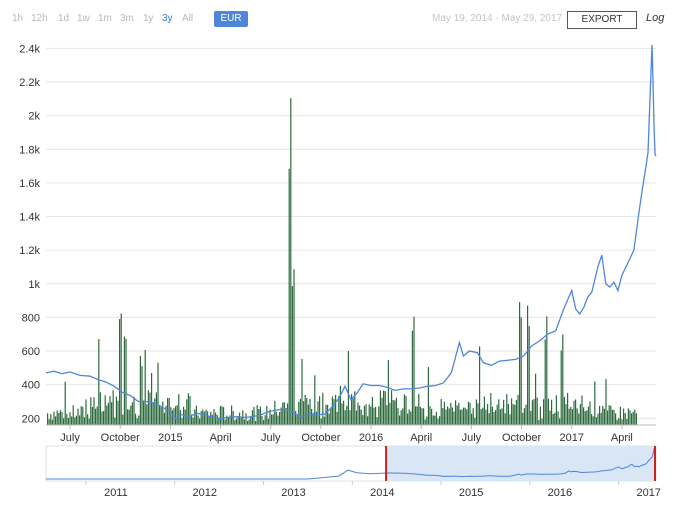 This screenshot has width=680, height=518. What do you see at coordinates (148, 18) in the screenshot?
I see `range-1y-button: 1y` at bounding box center [148, 18].